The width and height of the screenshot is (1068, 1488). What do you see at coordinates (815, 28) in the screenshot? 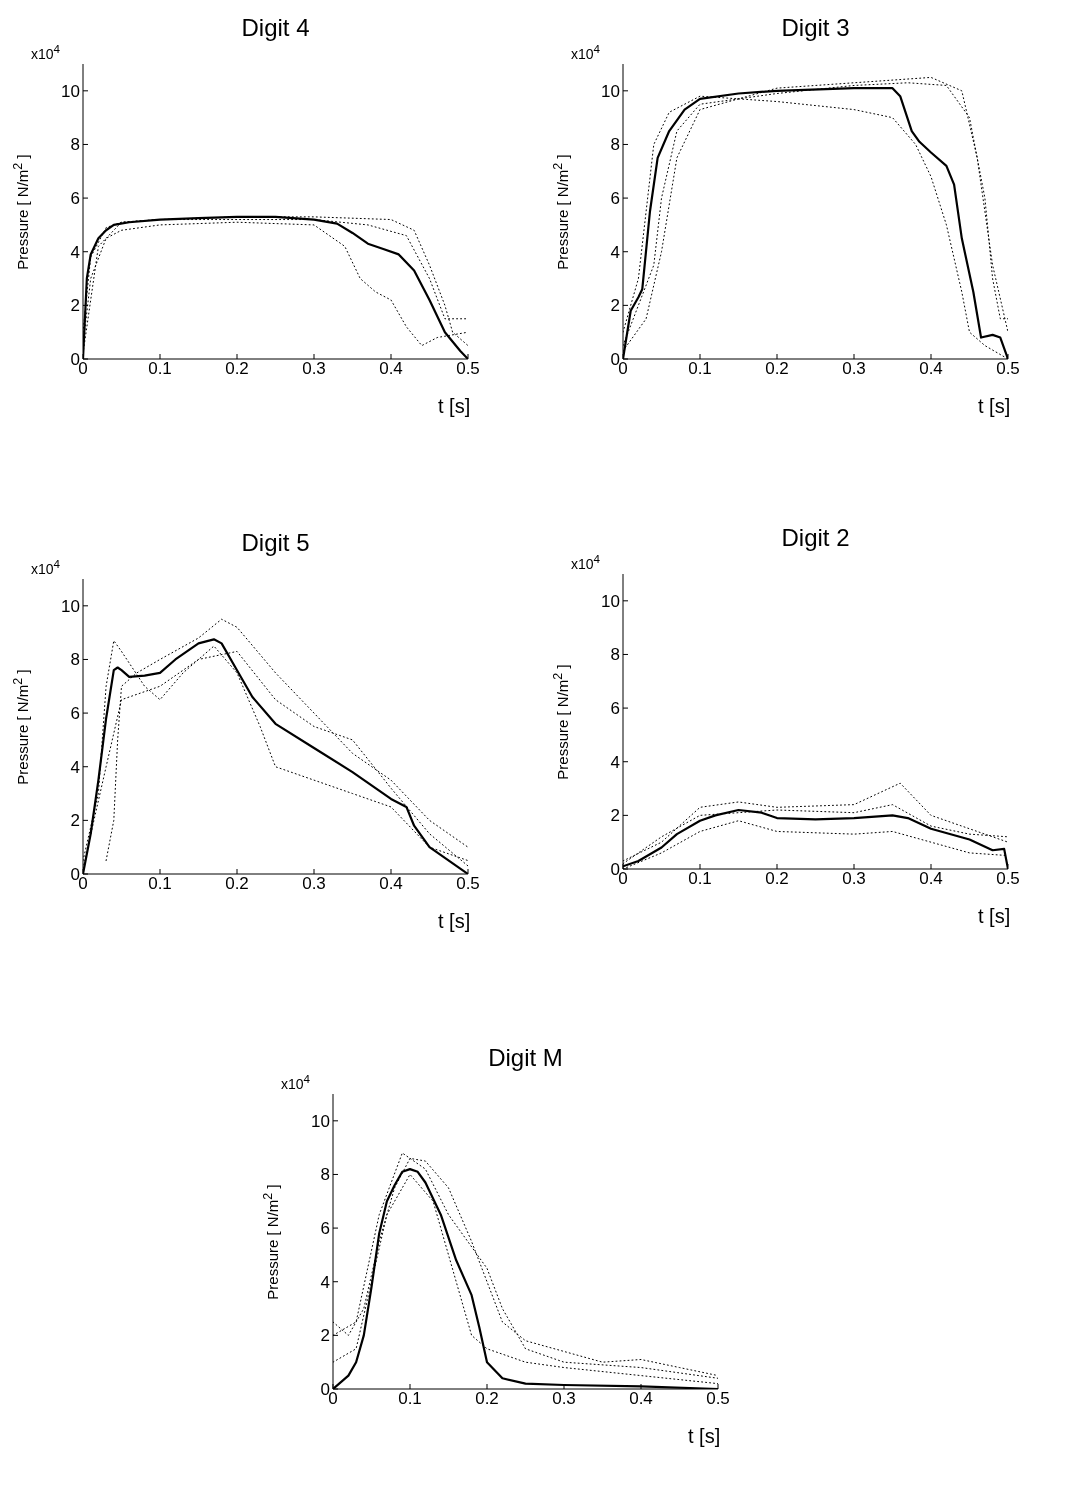
I see `chart-title: Digit 3` at bounding box center [815, 28].